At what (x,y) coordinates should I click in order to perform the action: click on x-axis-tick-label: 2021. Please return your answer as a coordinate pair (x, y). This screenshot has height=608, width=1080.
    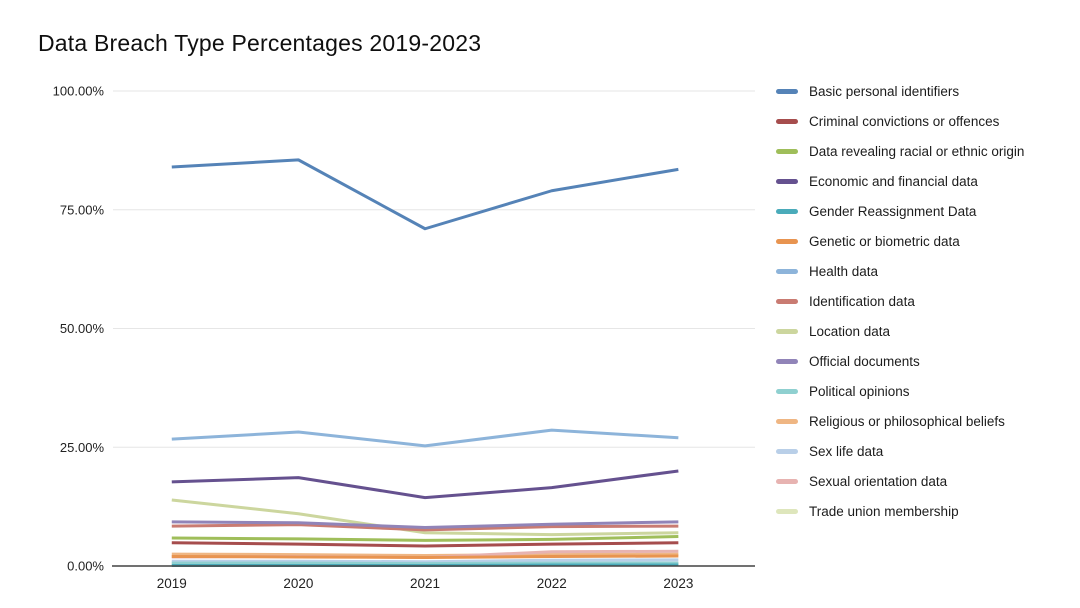
    Looking at the image, I should click on (425, 583).